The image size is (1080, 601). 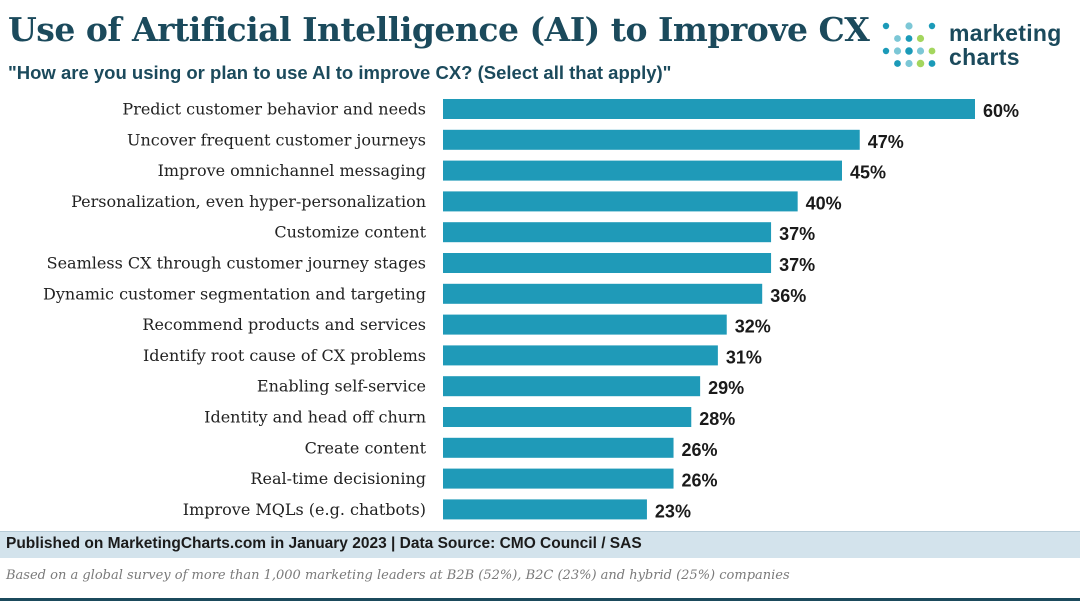 What do you see at coordinates (673, 511) in the screenshot?
I see `value-label: 23%` at bounding box center [673, 511].